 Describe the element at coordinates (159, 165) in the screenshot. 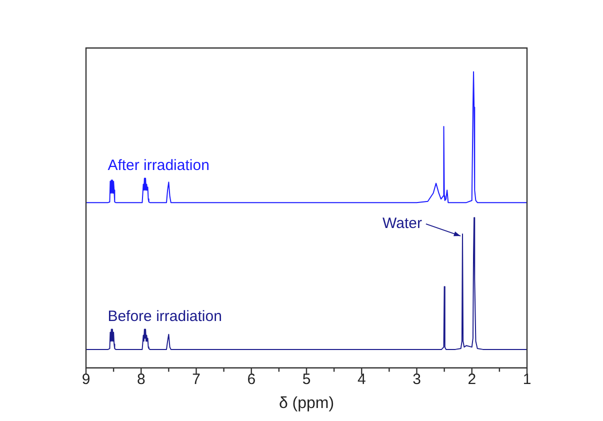

I see `series-label: After irradiation` at that location.